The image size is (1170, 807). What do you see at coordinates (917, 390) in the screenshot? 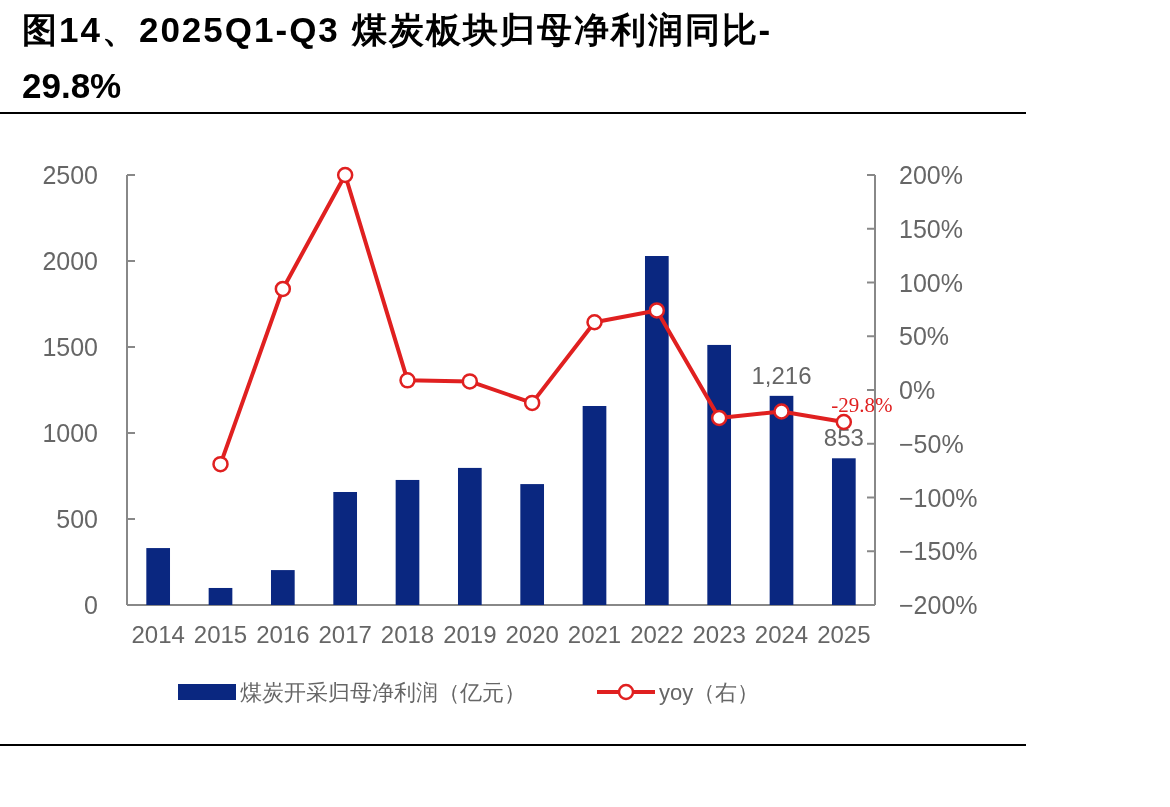
I see `y2-tick-label: 0%` at bounding box center [917, 390].